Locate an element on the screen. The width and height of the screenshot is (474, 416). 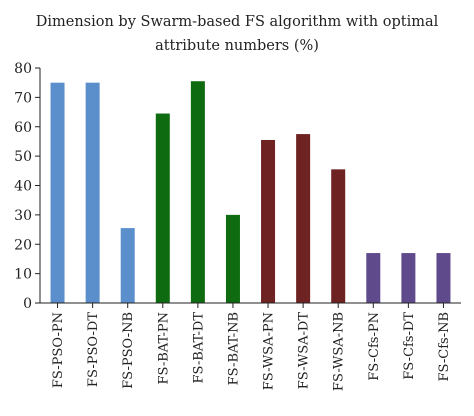
chart-title-line-2: attribute numbers (%) is located at coordinates (237, 46).